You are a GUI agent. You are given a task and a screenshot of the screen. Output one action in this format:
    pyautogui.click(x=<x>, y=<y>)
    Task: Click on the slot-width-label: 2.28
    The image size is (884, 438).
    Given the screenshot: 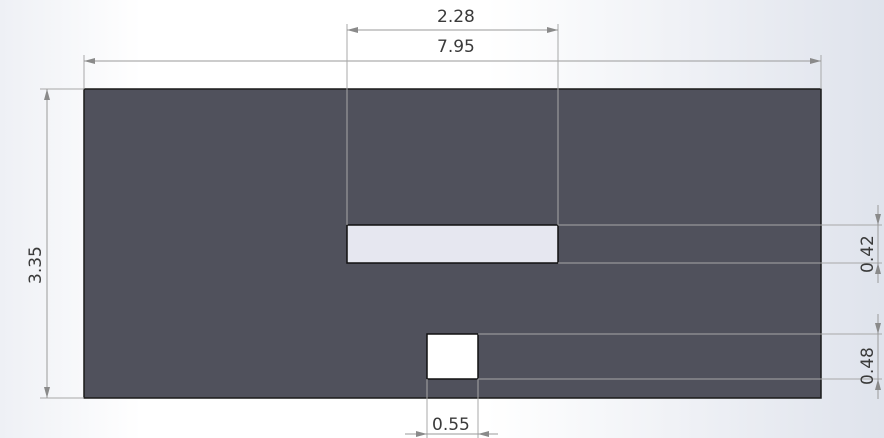 What is the action you would take?
    pyautogui.click(x=456, y=17)
    